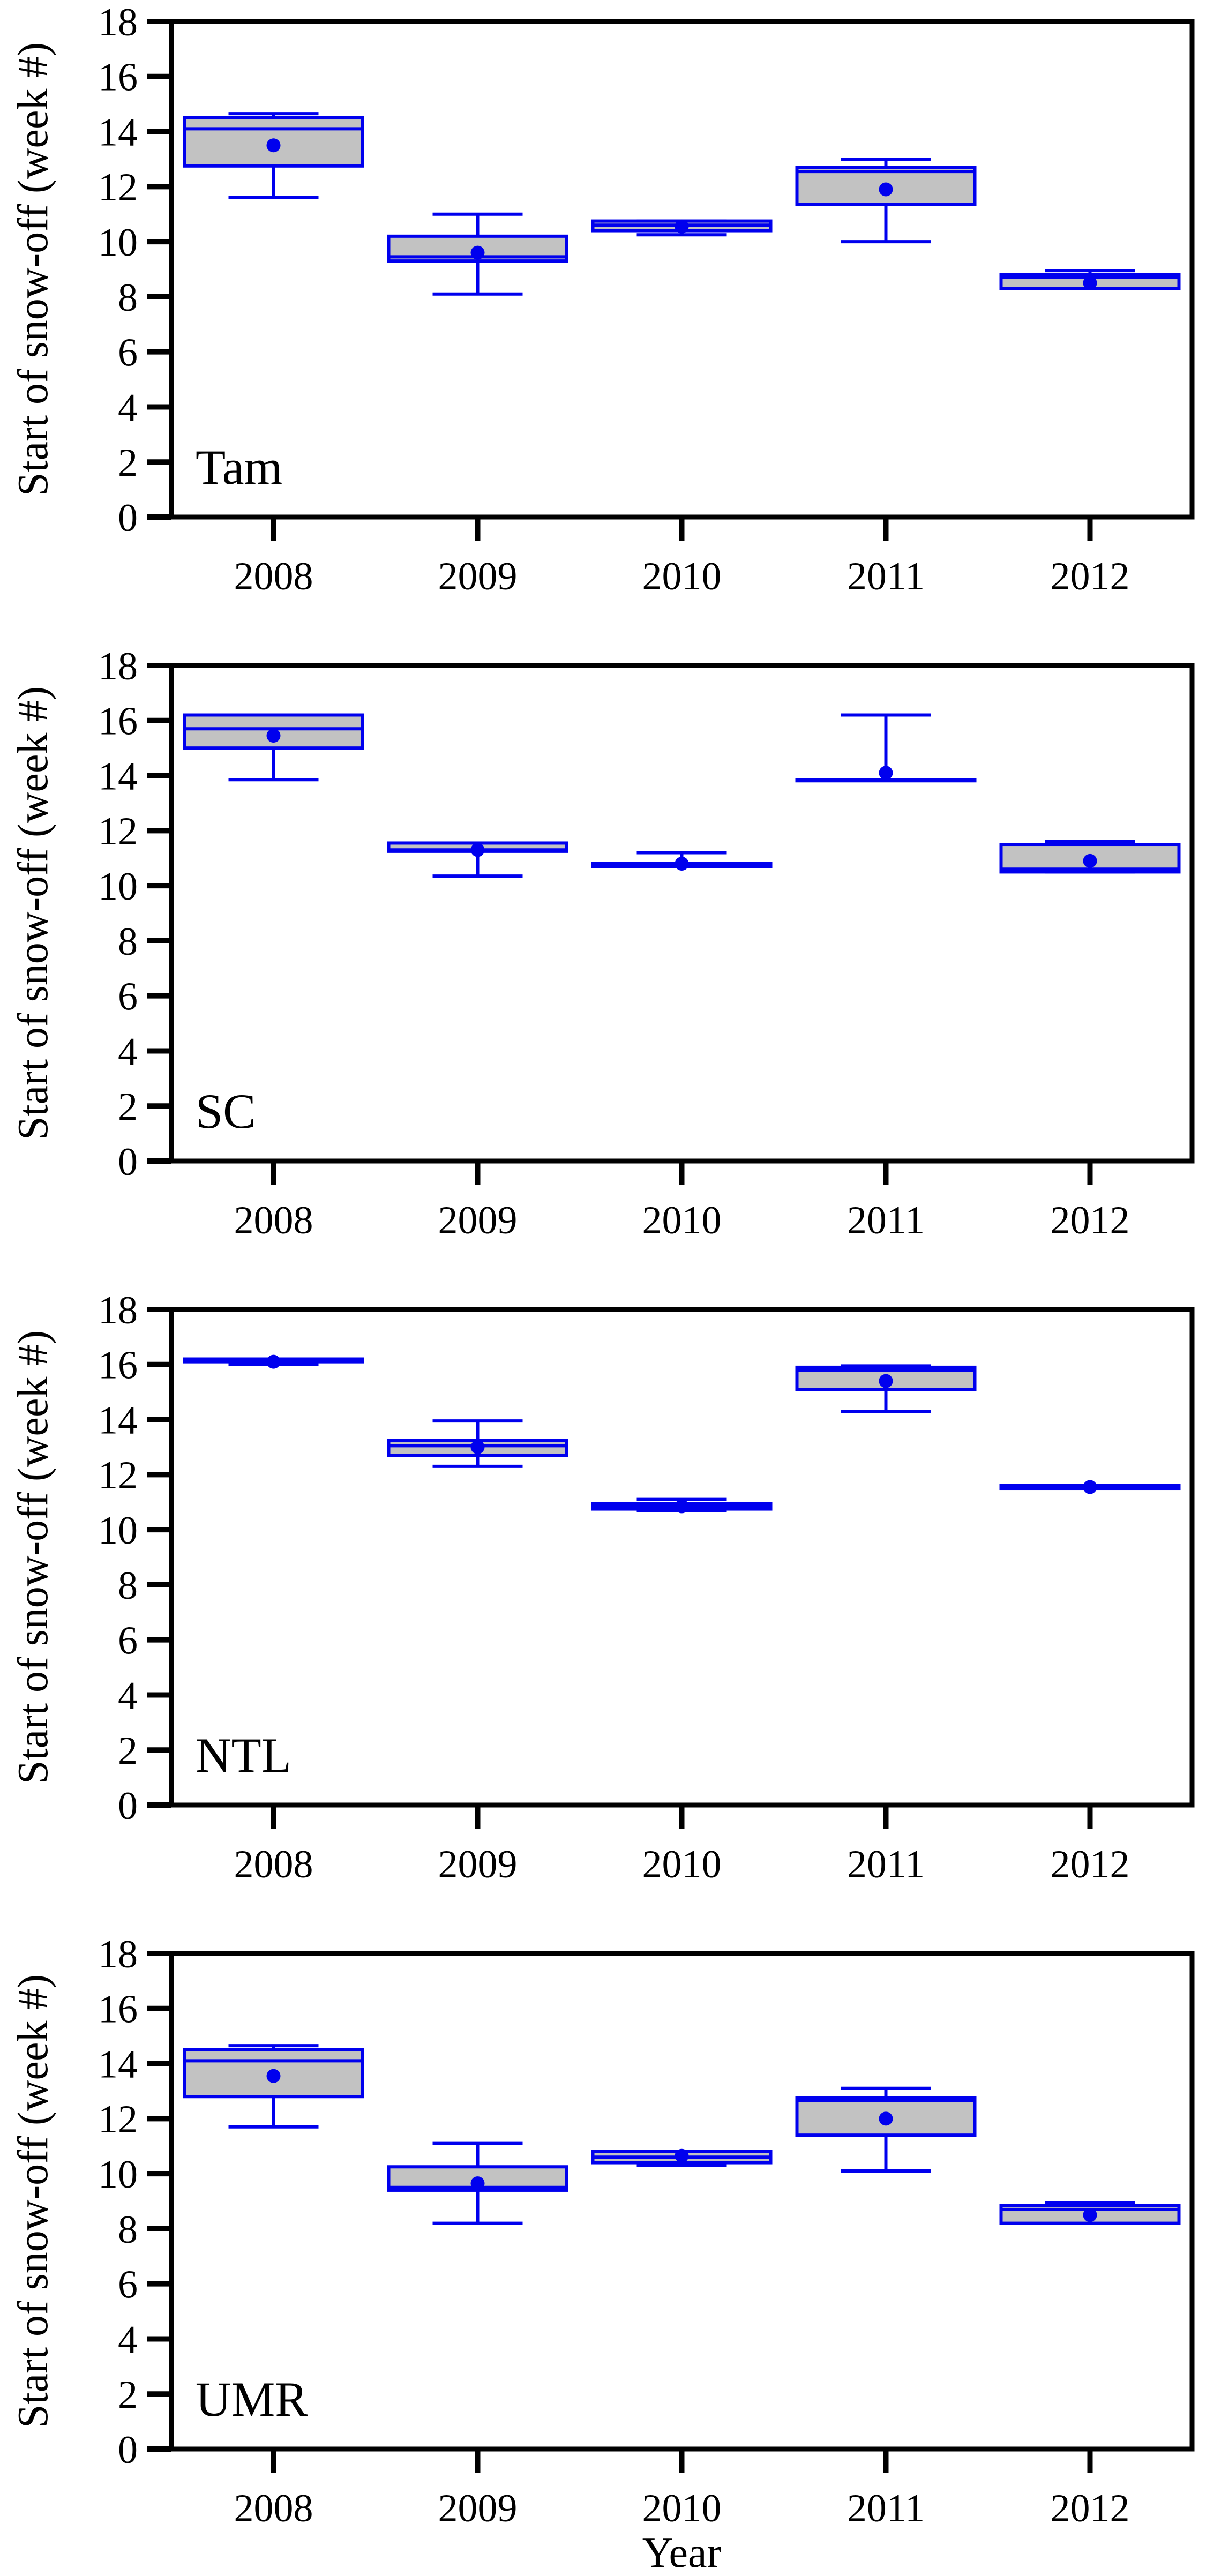  What do you see at coordinates (239, 467) in the screenshot?
I see `site-label: Tam` at bounding box center [239, 467].